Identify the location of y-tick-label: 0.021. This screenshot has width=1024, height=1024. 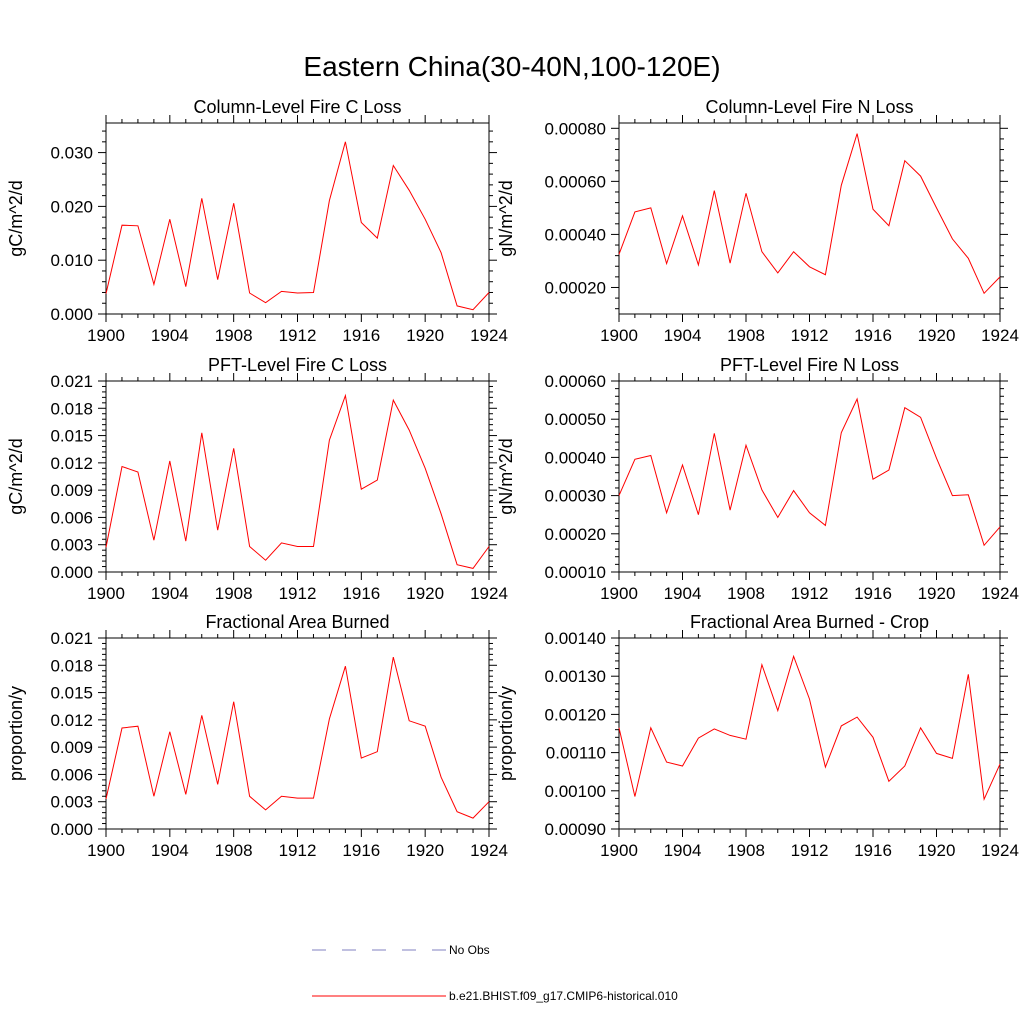
(71, 638).